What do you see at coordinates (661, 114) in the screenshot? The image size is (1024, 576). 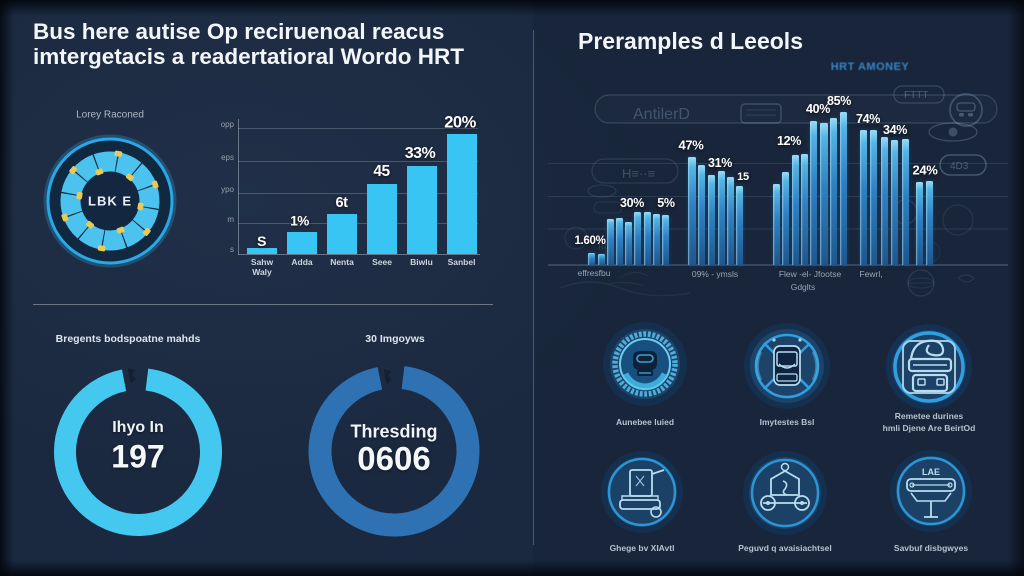 I see `svg-text: AntilerD` at bounding box center [661, 114].